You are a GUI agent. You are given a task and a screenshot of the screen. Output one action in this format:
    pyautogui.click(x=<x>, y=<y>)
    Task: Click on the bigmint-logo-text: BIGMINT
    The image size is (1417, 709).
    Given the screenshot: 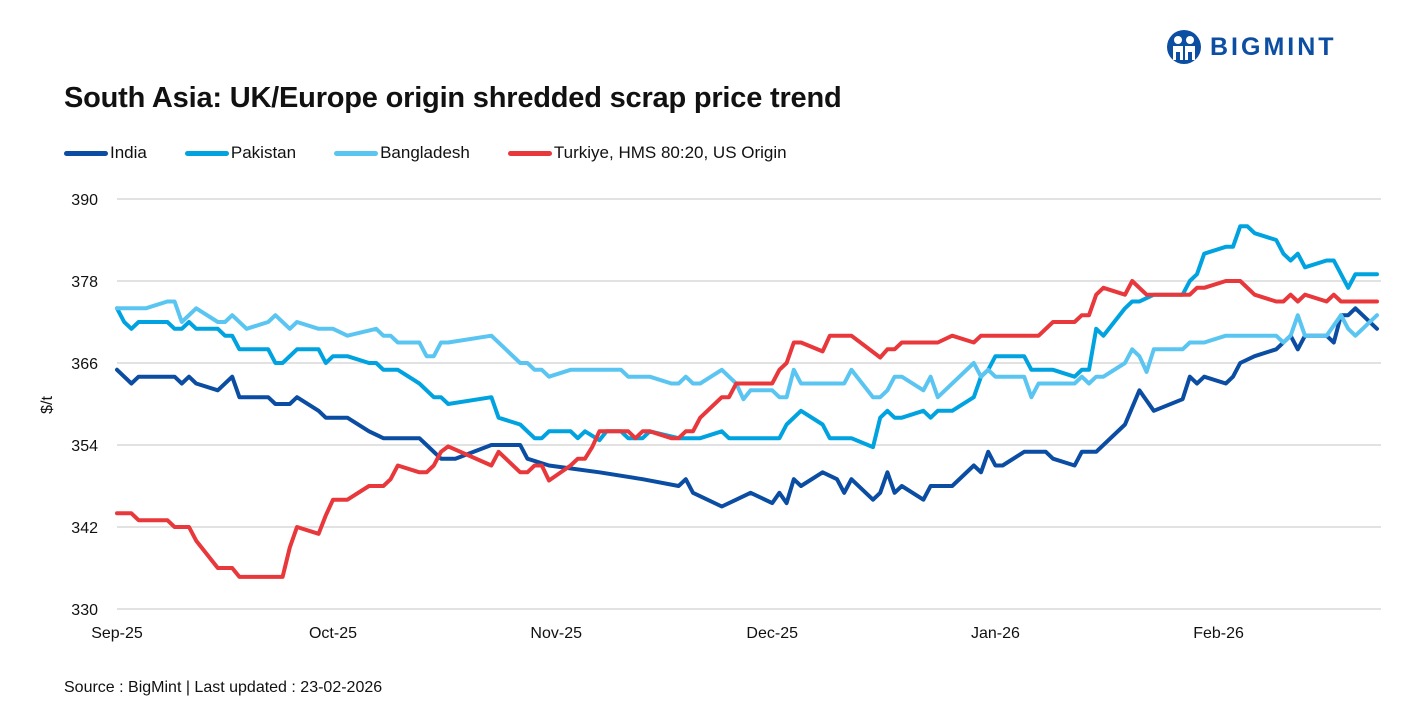 What is the action you would take?
    pyautogui.click(x=1273, y=46)
    